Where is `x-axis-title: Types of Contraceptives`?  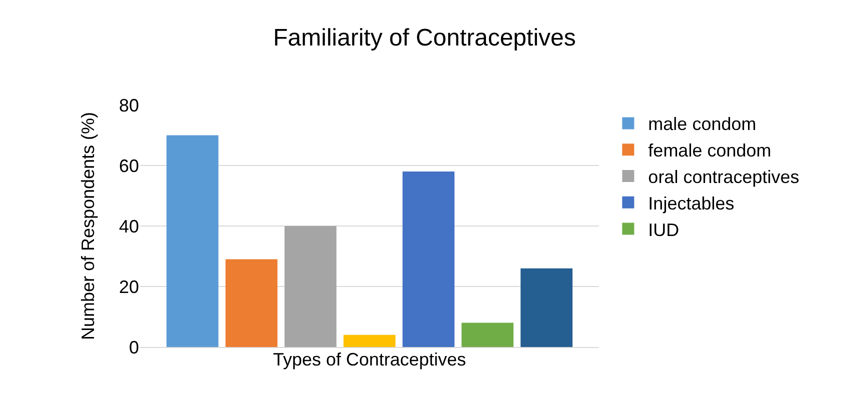 x-axis-title: Types of Contraceptives is located at coordinates (369, 359).